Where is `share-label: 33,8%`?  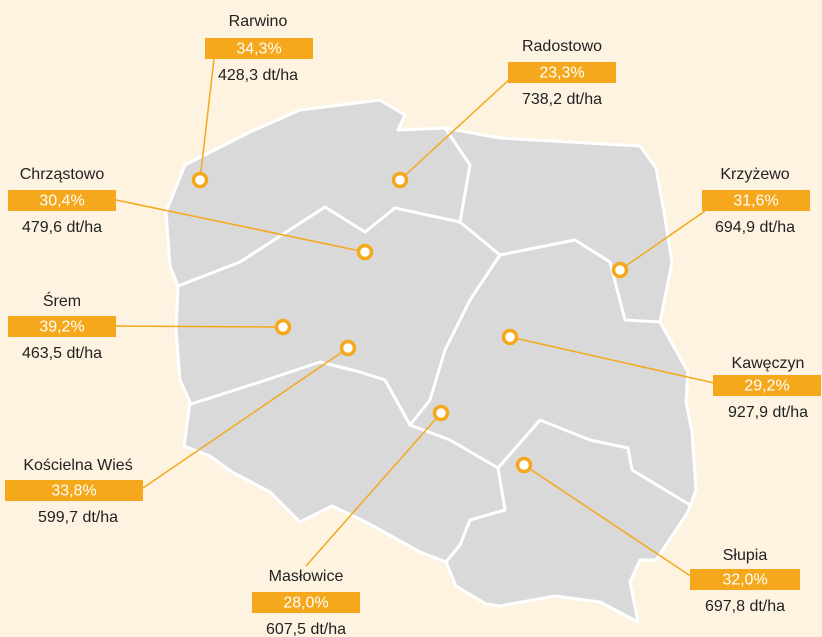
share-label: 33,8% is located at coordinates (73, 491).